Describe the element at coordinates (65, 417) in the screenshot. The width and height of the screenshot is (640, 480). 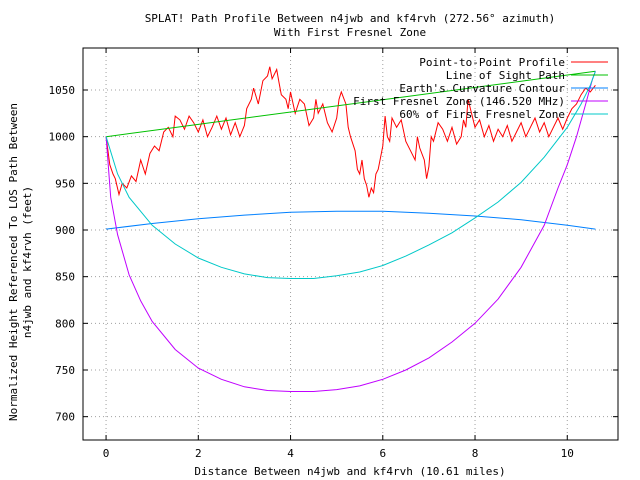
I see `y-tick-label: 700` at that location.